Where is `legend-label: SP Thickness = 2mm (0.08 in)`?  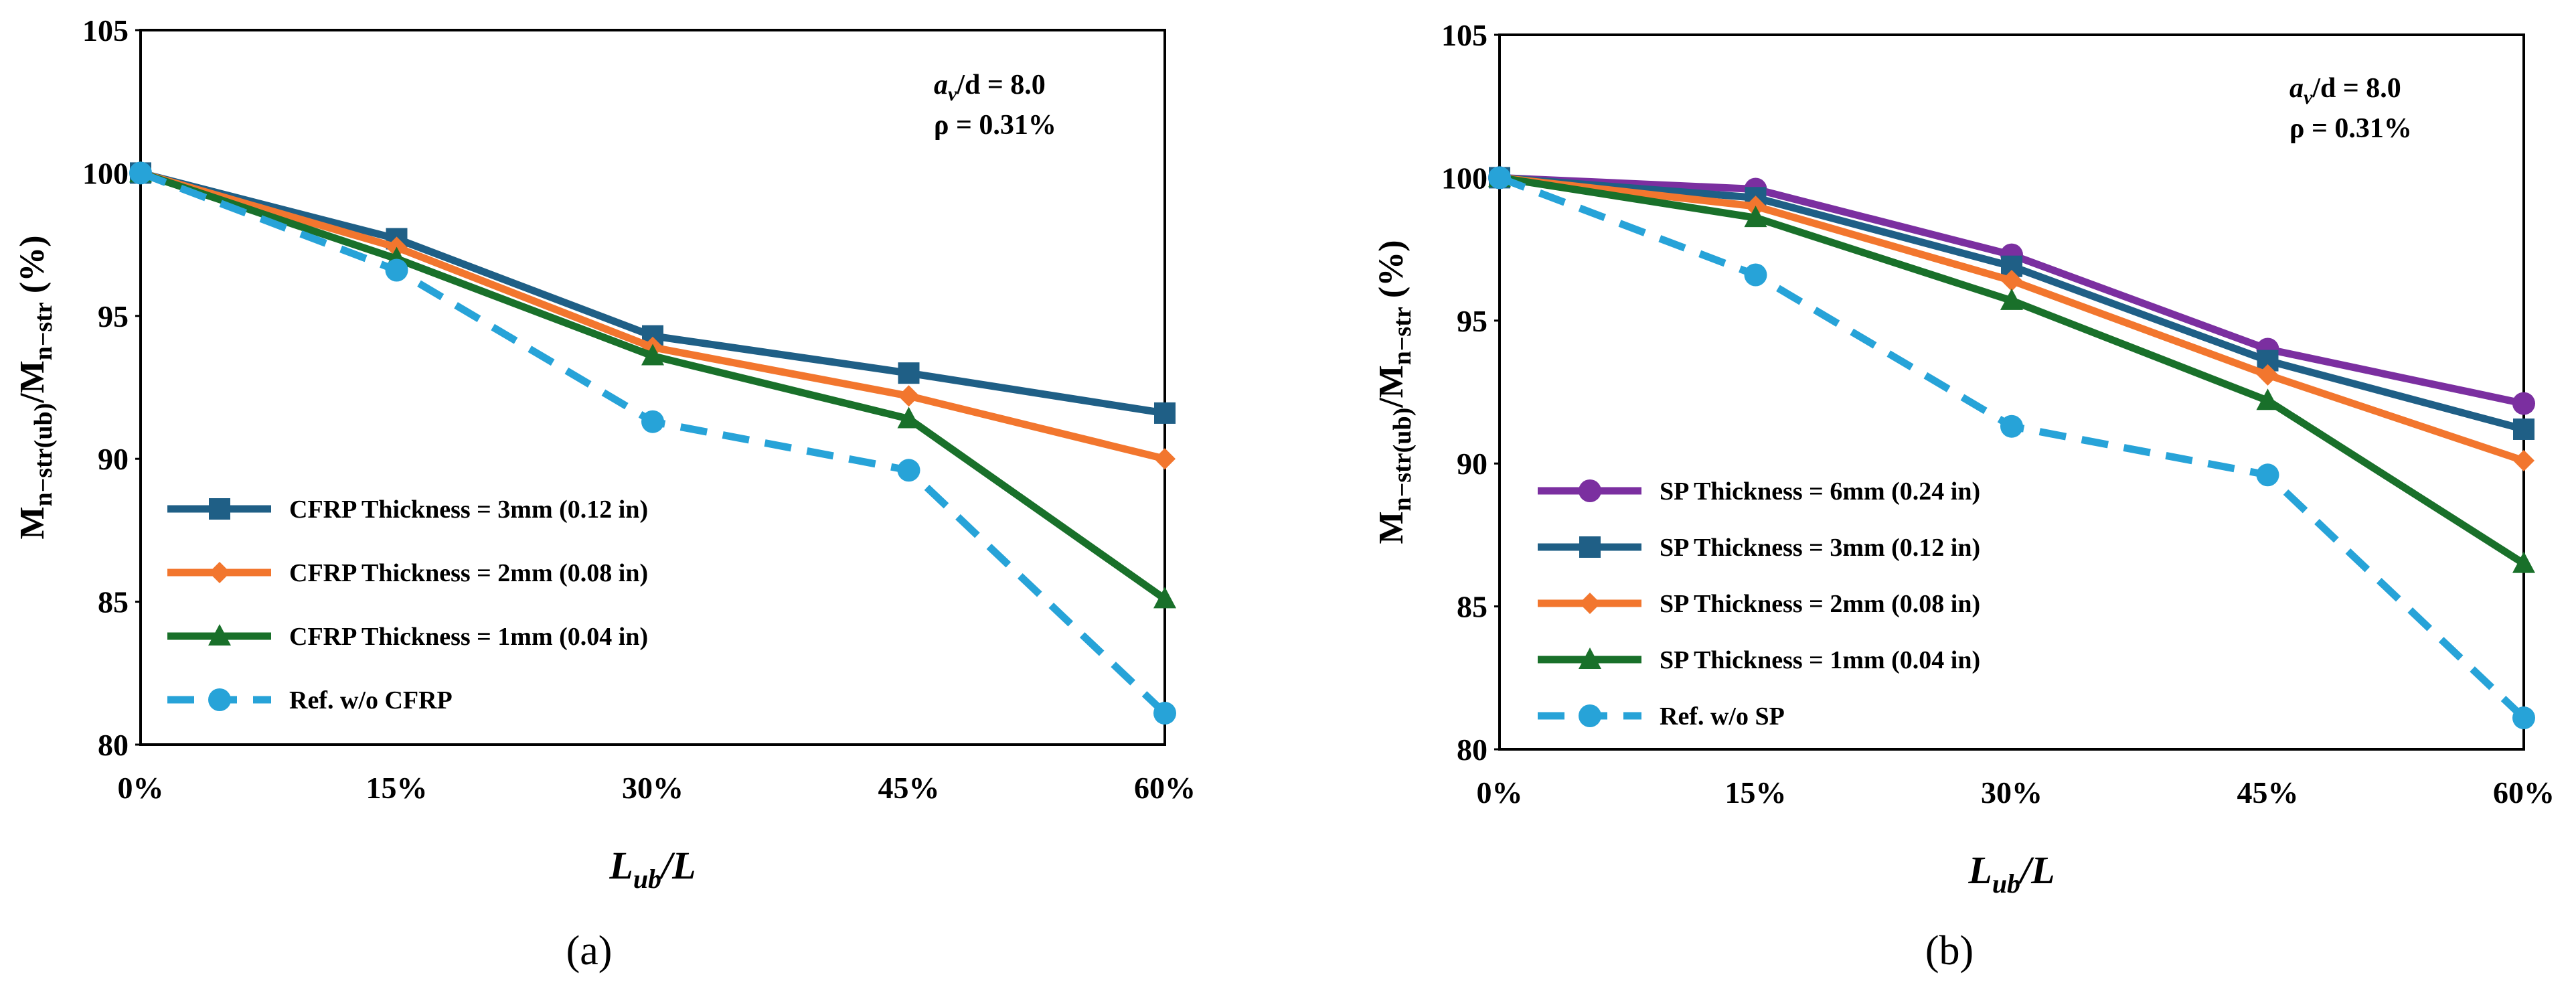
legend-label: SP Thickness = 2mm (0.08 in) is located at coordinates (1820, 604).